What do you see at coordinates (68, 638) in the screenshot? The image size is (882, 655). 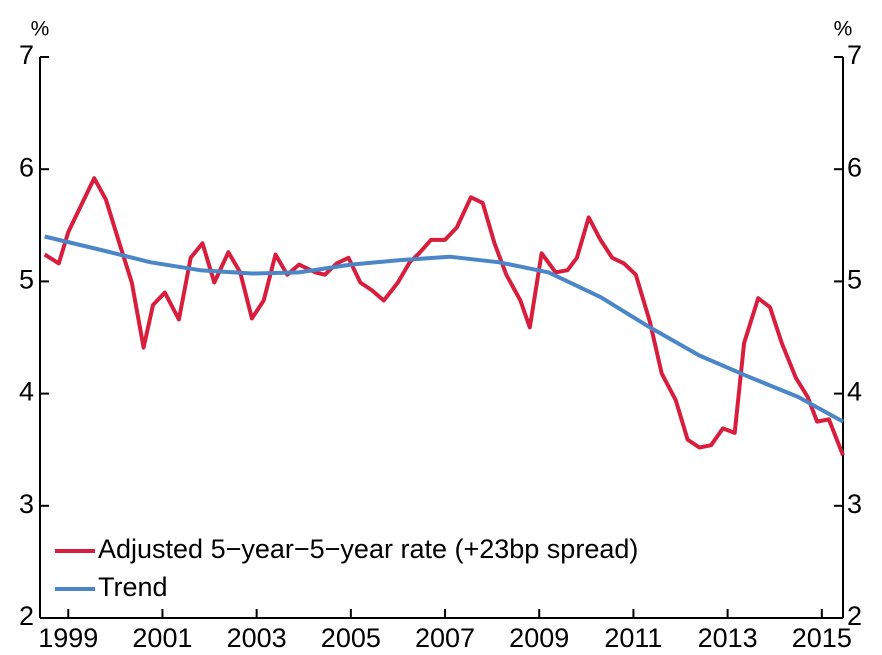 I see `x-tick-label: 1999` at bounding box center [68, 638].